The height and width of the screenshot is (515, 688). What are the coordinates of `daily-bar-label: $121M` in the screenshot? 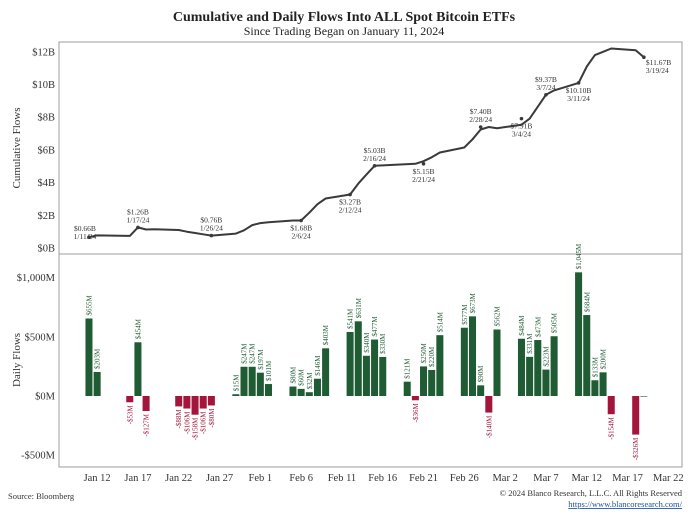 It's located at (408, 368).